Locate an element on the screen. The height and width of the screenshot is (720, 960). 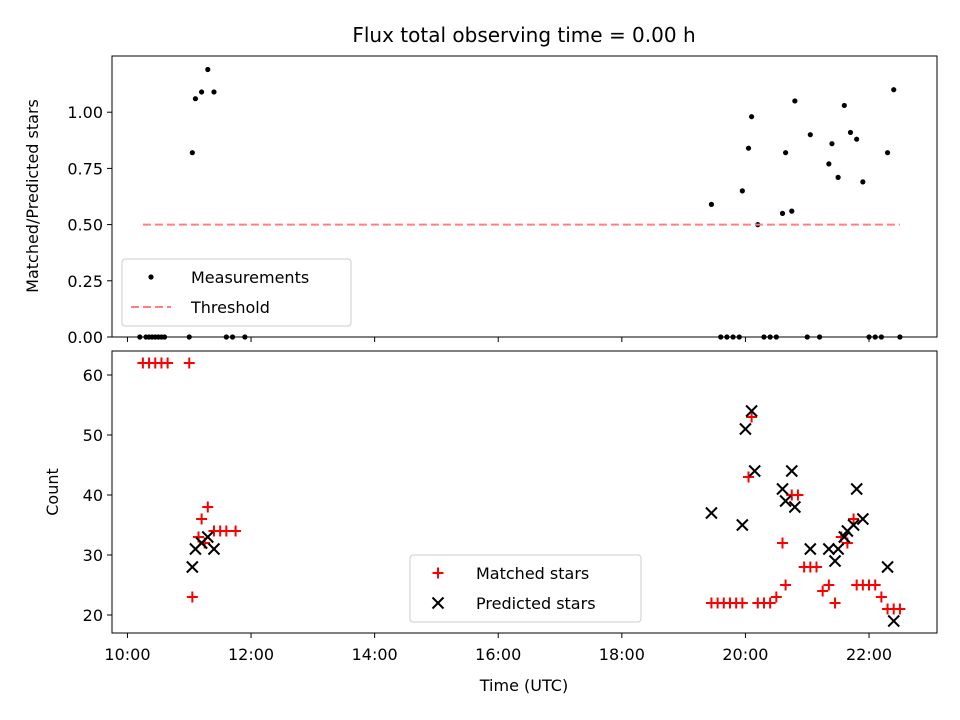
bottom-x-tick-label: 20:00 is located at coordinates (745, 654).